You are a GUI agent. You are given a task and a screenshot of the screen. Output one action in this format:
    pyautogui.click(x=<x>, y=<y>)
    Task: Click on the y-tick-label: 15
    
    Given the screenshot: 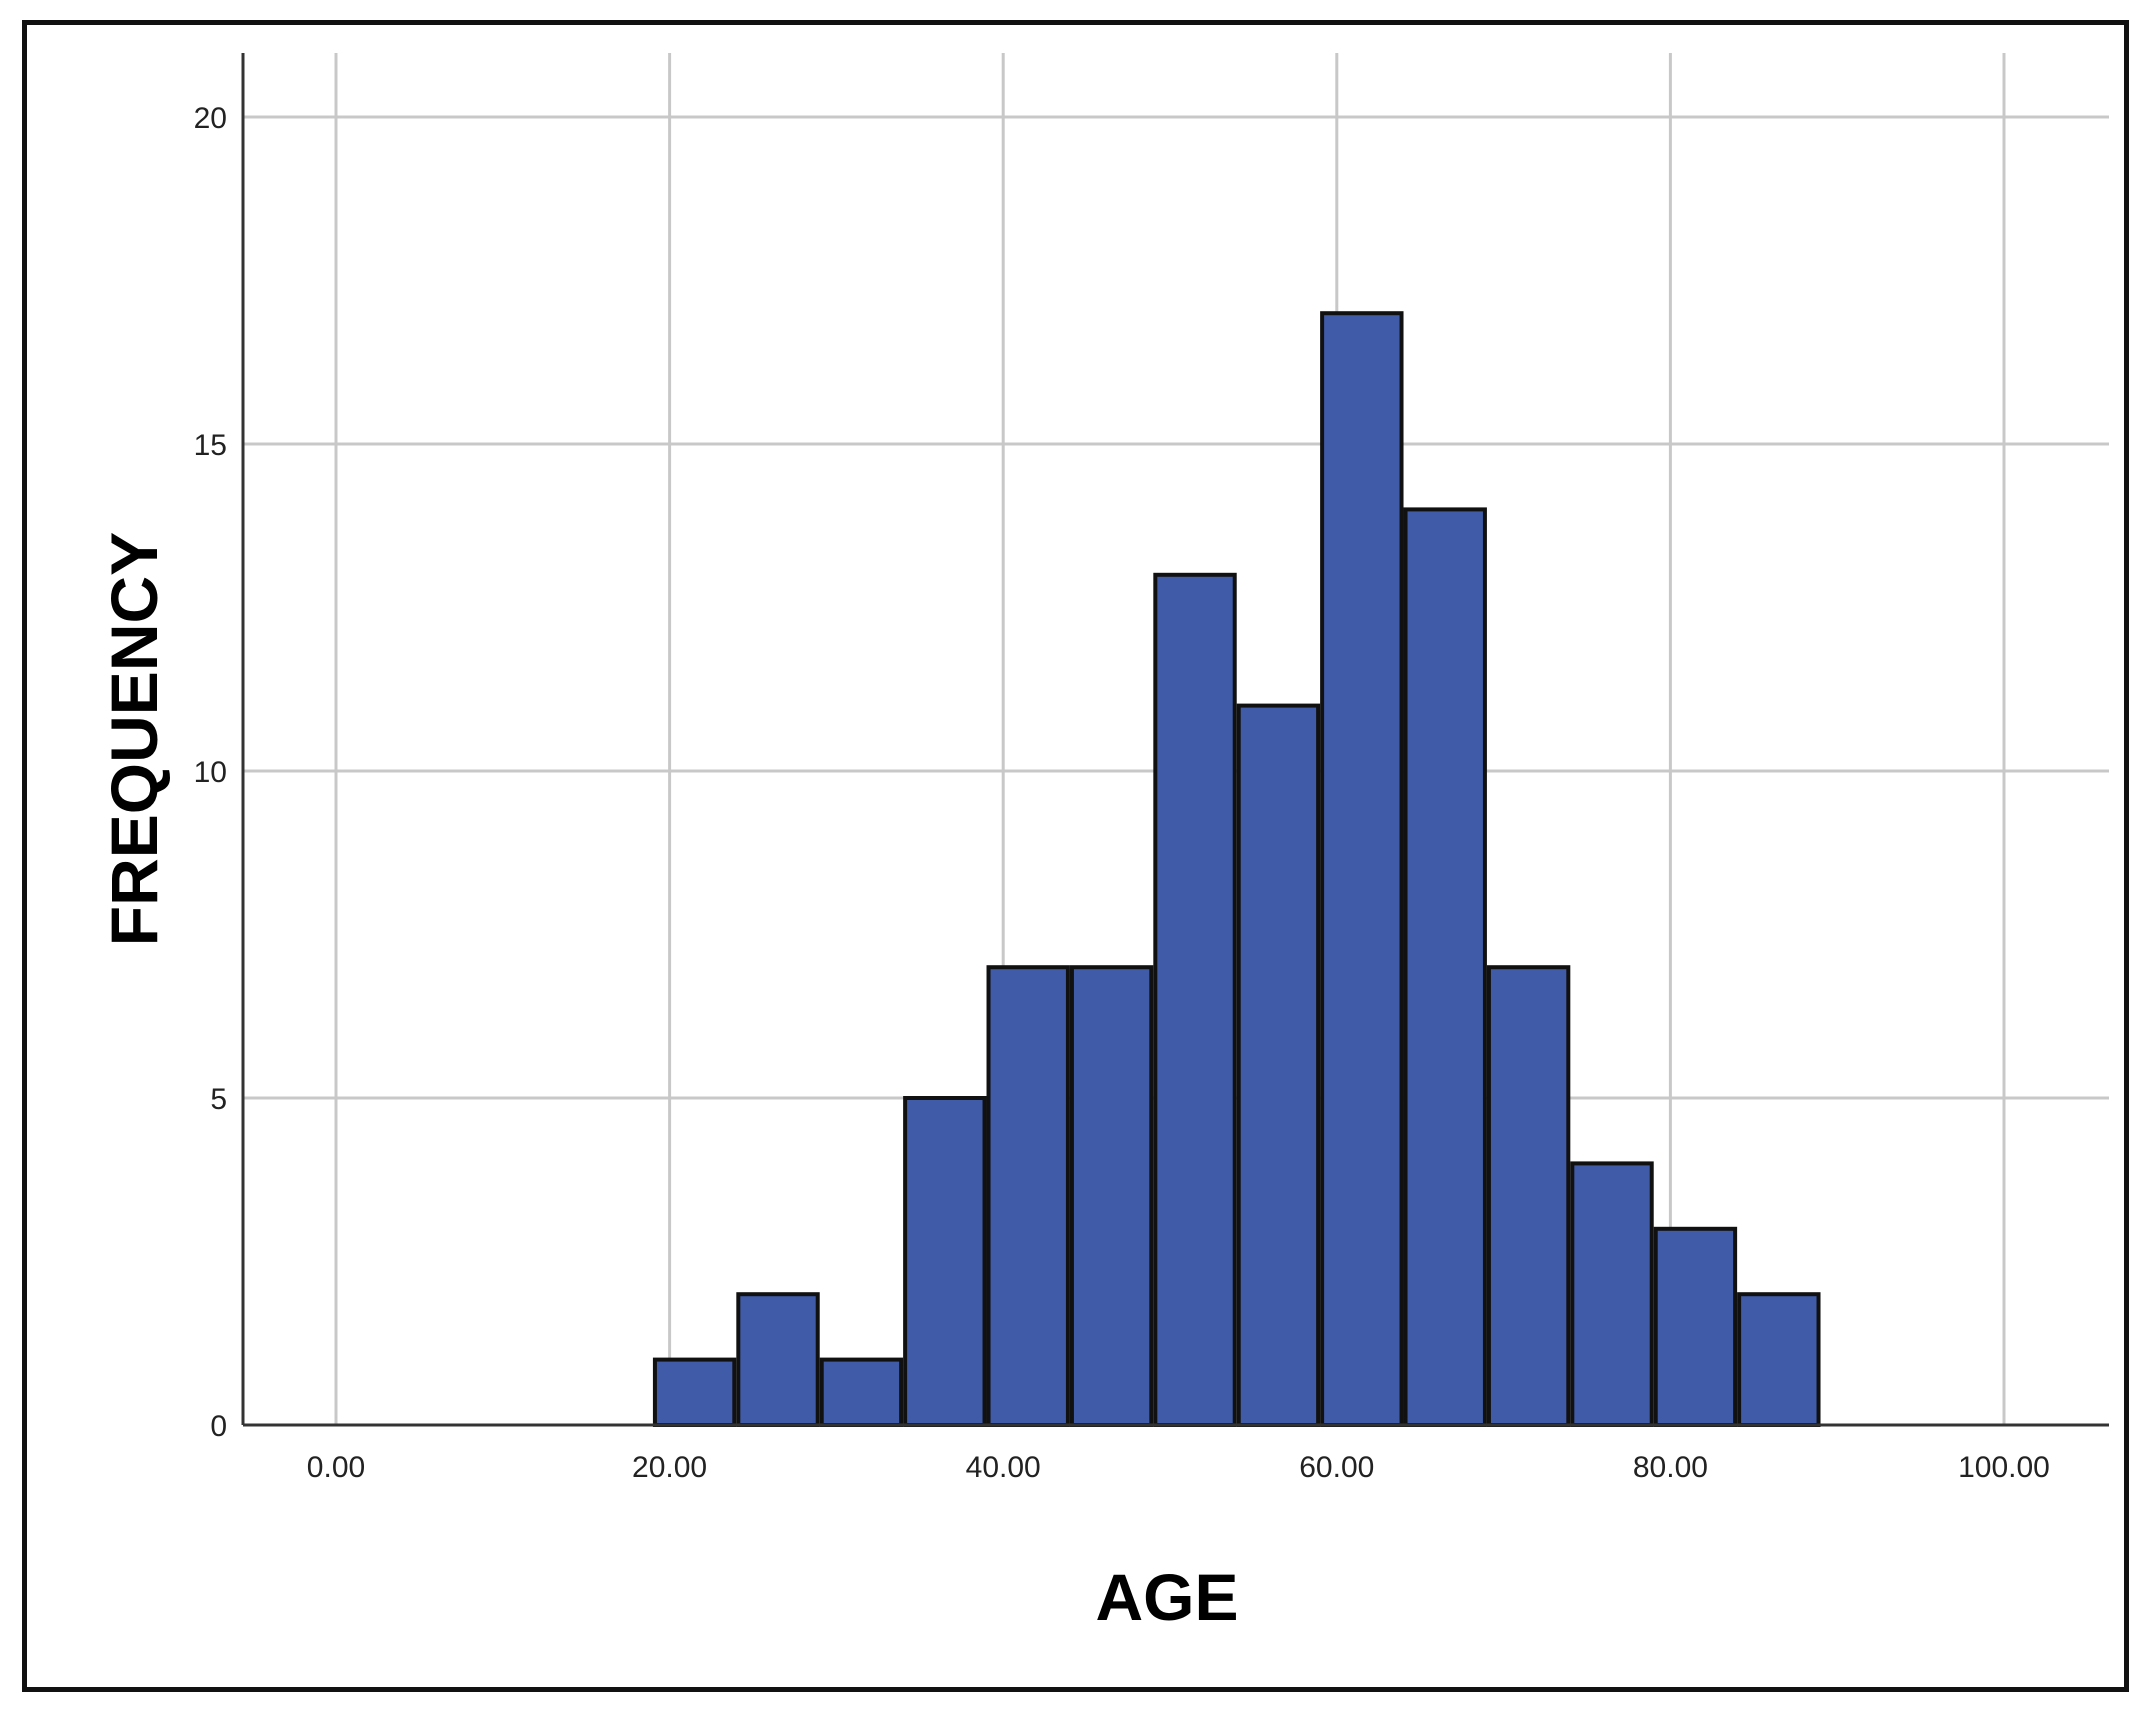 What is the action you would take?
    pyautogui.click(x=210, y=445)
    